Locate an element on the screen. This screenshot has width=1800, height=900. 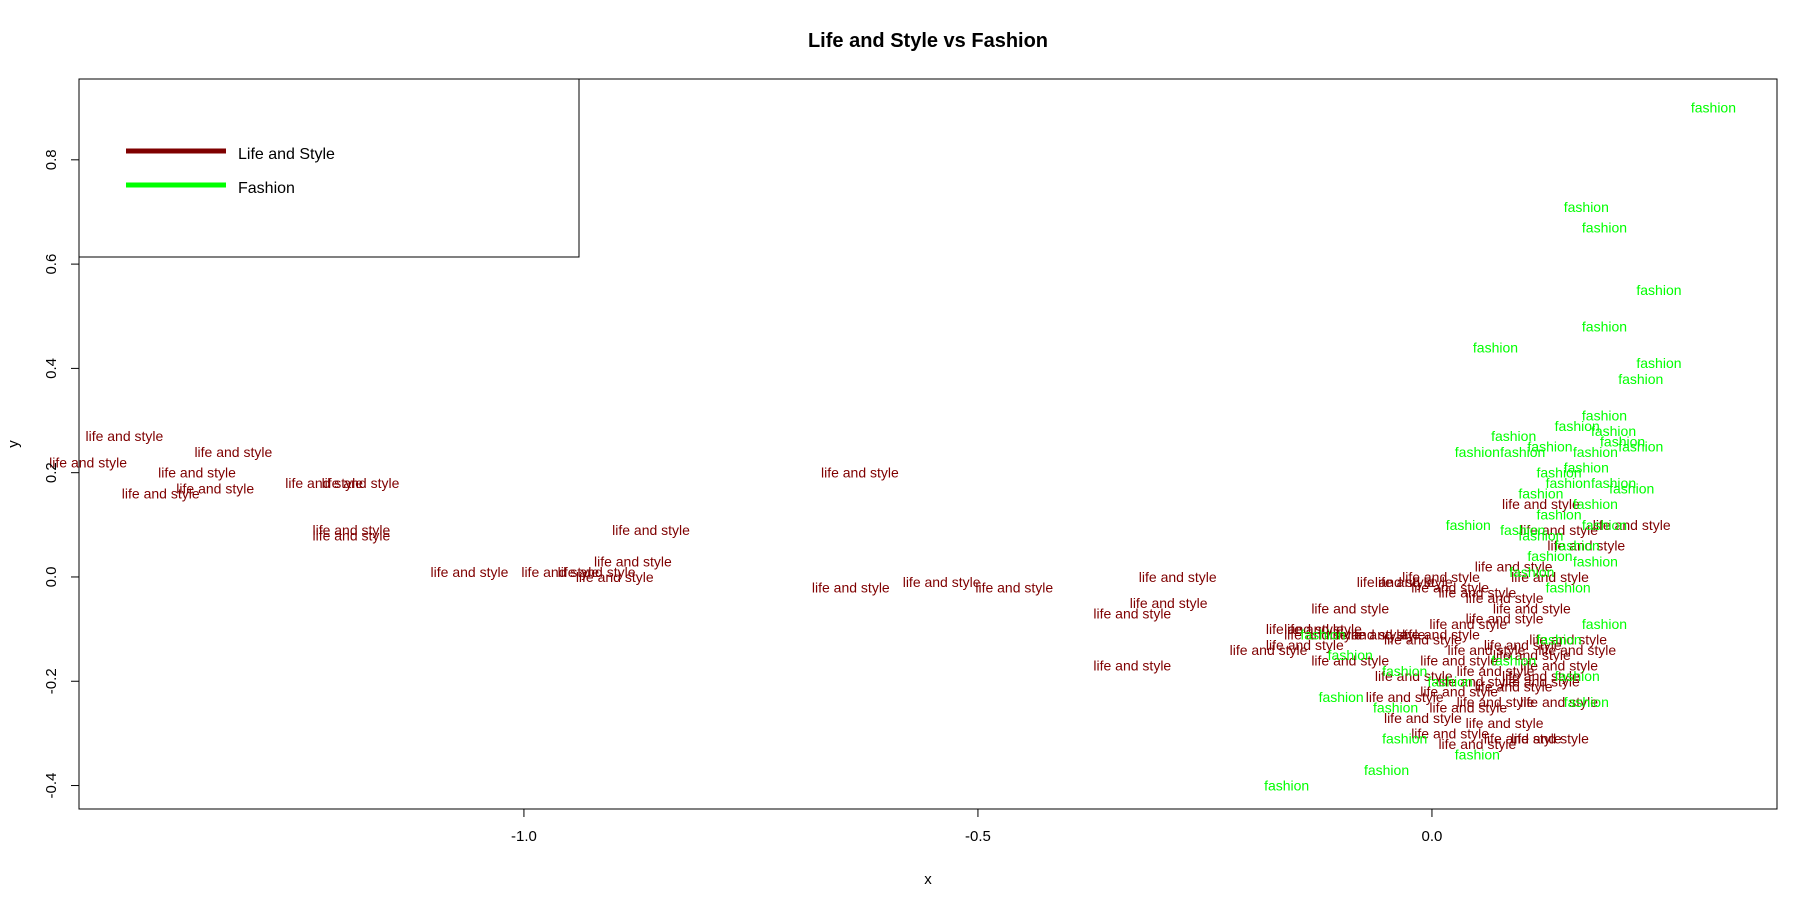
y-tick-label: 0.8 is located at coordinates (51, 159).